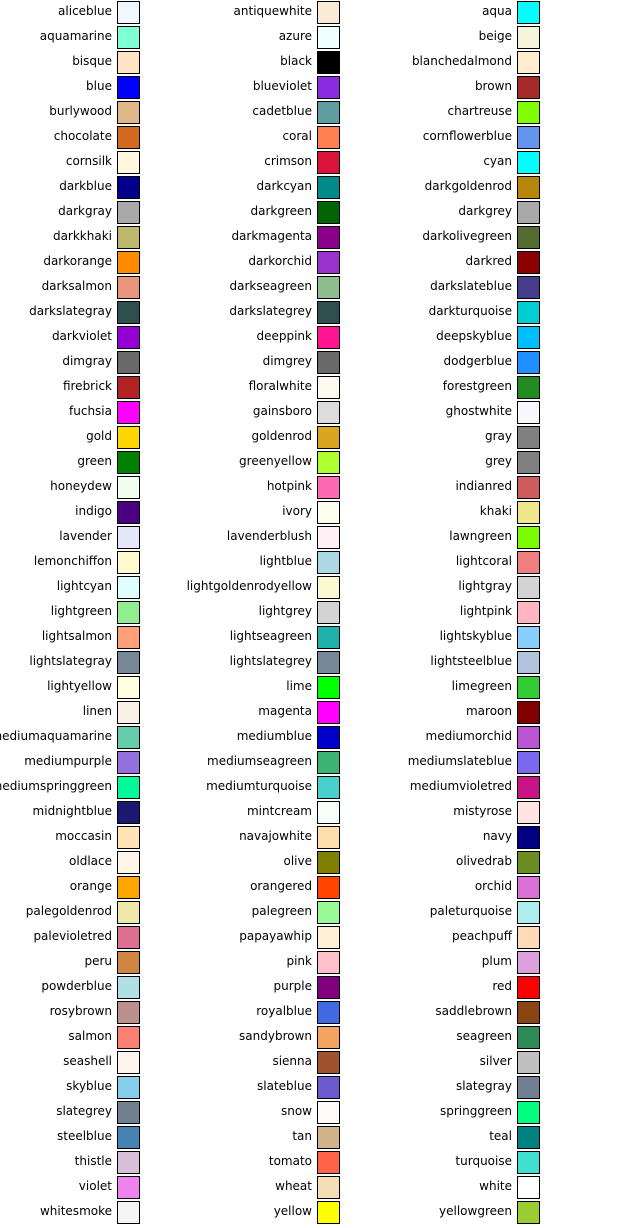 The height and width of the screenshot is (1228, 643). I want to click on color-name-label: crimson, so click(288, 161).